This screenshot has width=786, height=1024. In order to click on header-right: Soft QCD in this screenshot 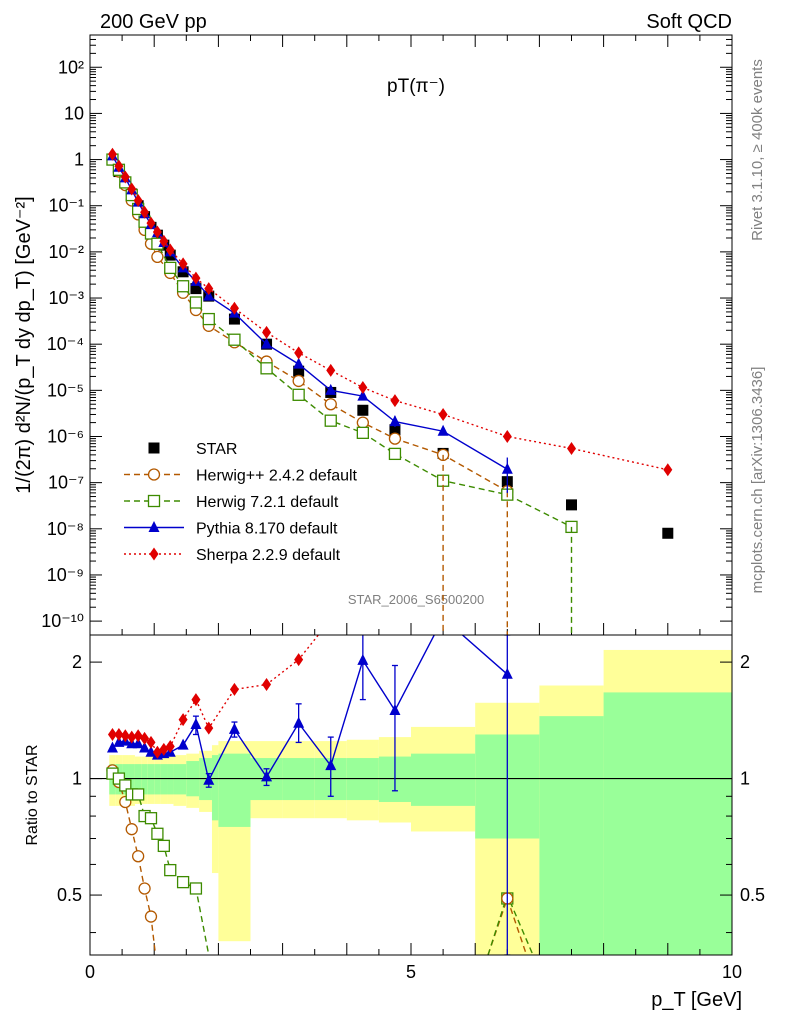, I will do `click(689, 22)`.